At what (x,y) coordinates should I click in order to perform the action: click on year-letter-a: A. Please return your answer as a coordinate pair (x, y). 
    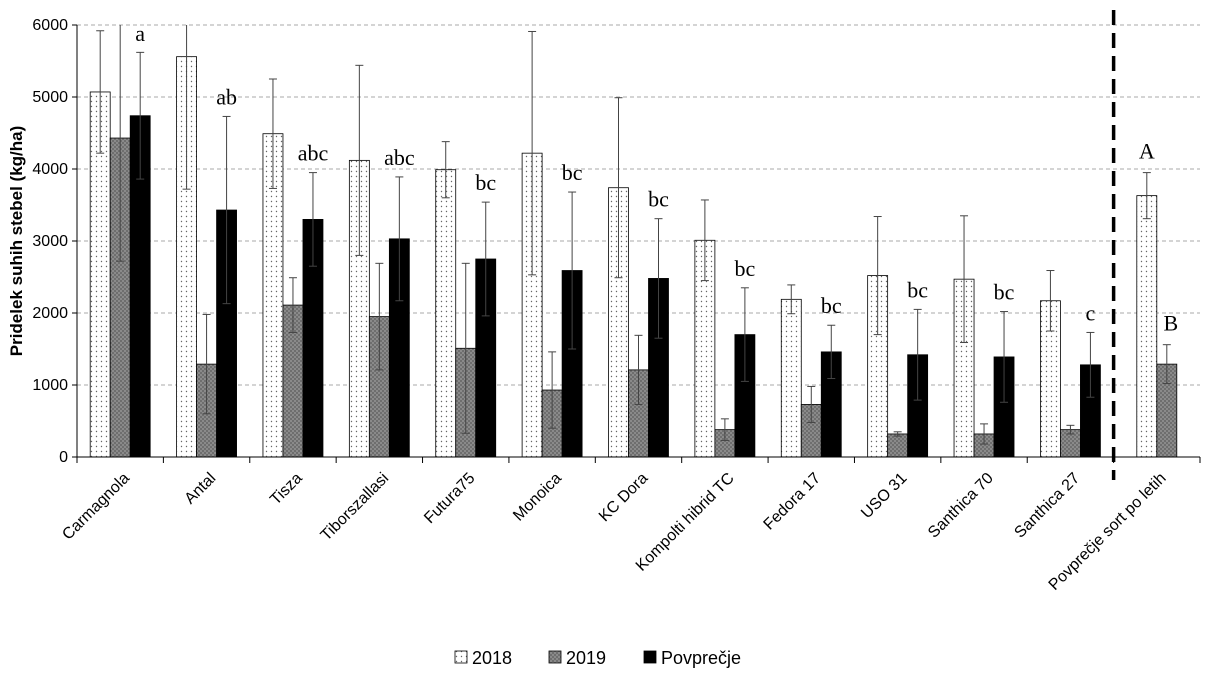
    Looking at the image, I should click on (1147, 151).